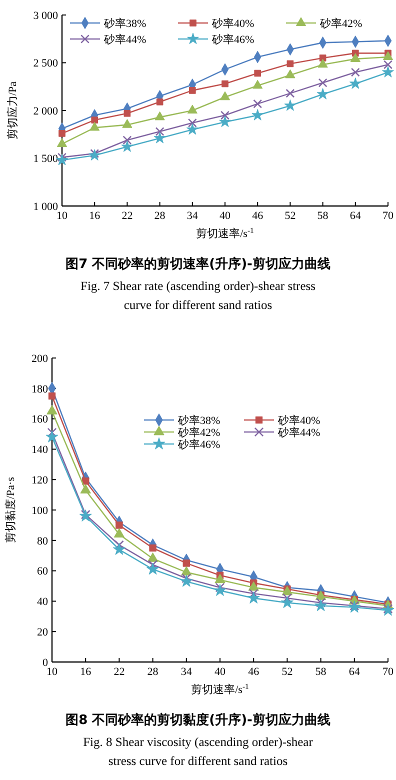 This screenshot has height=780, width=396. I want to click on y-tick-label: 40, so click(42, 602).